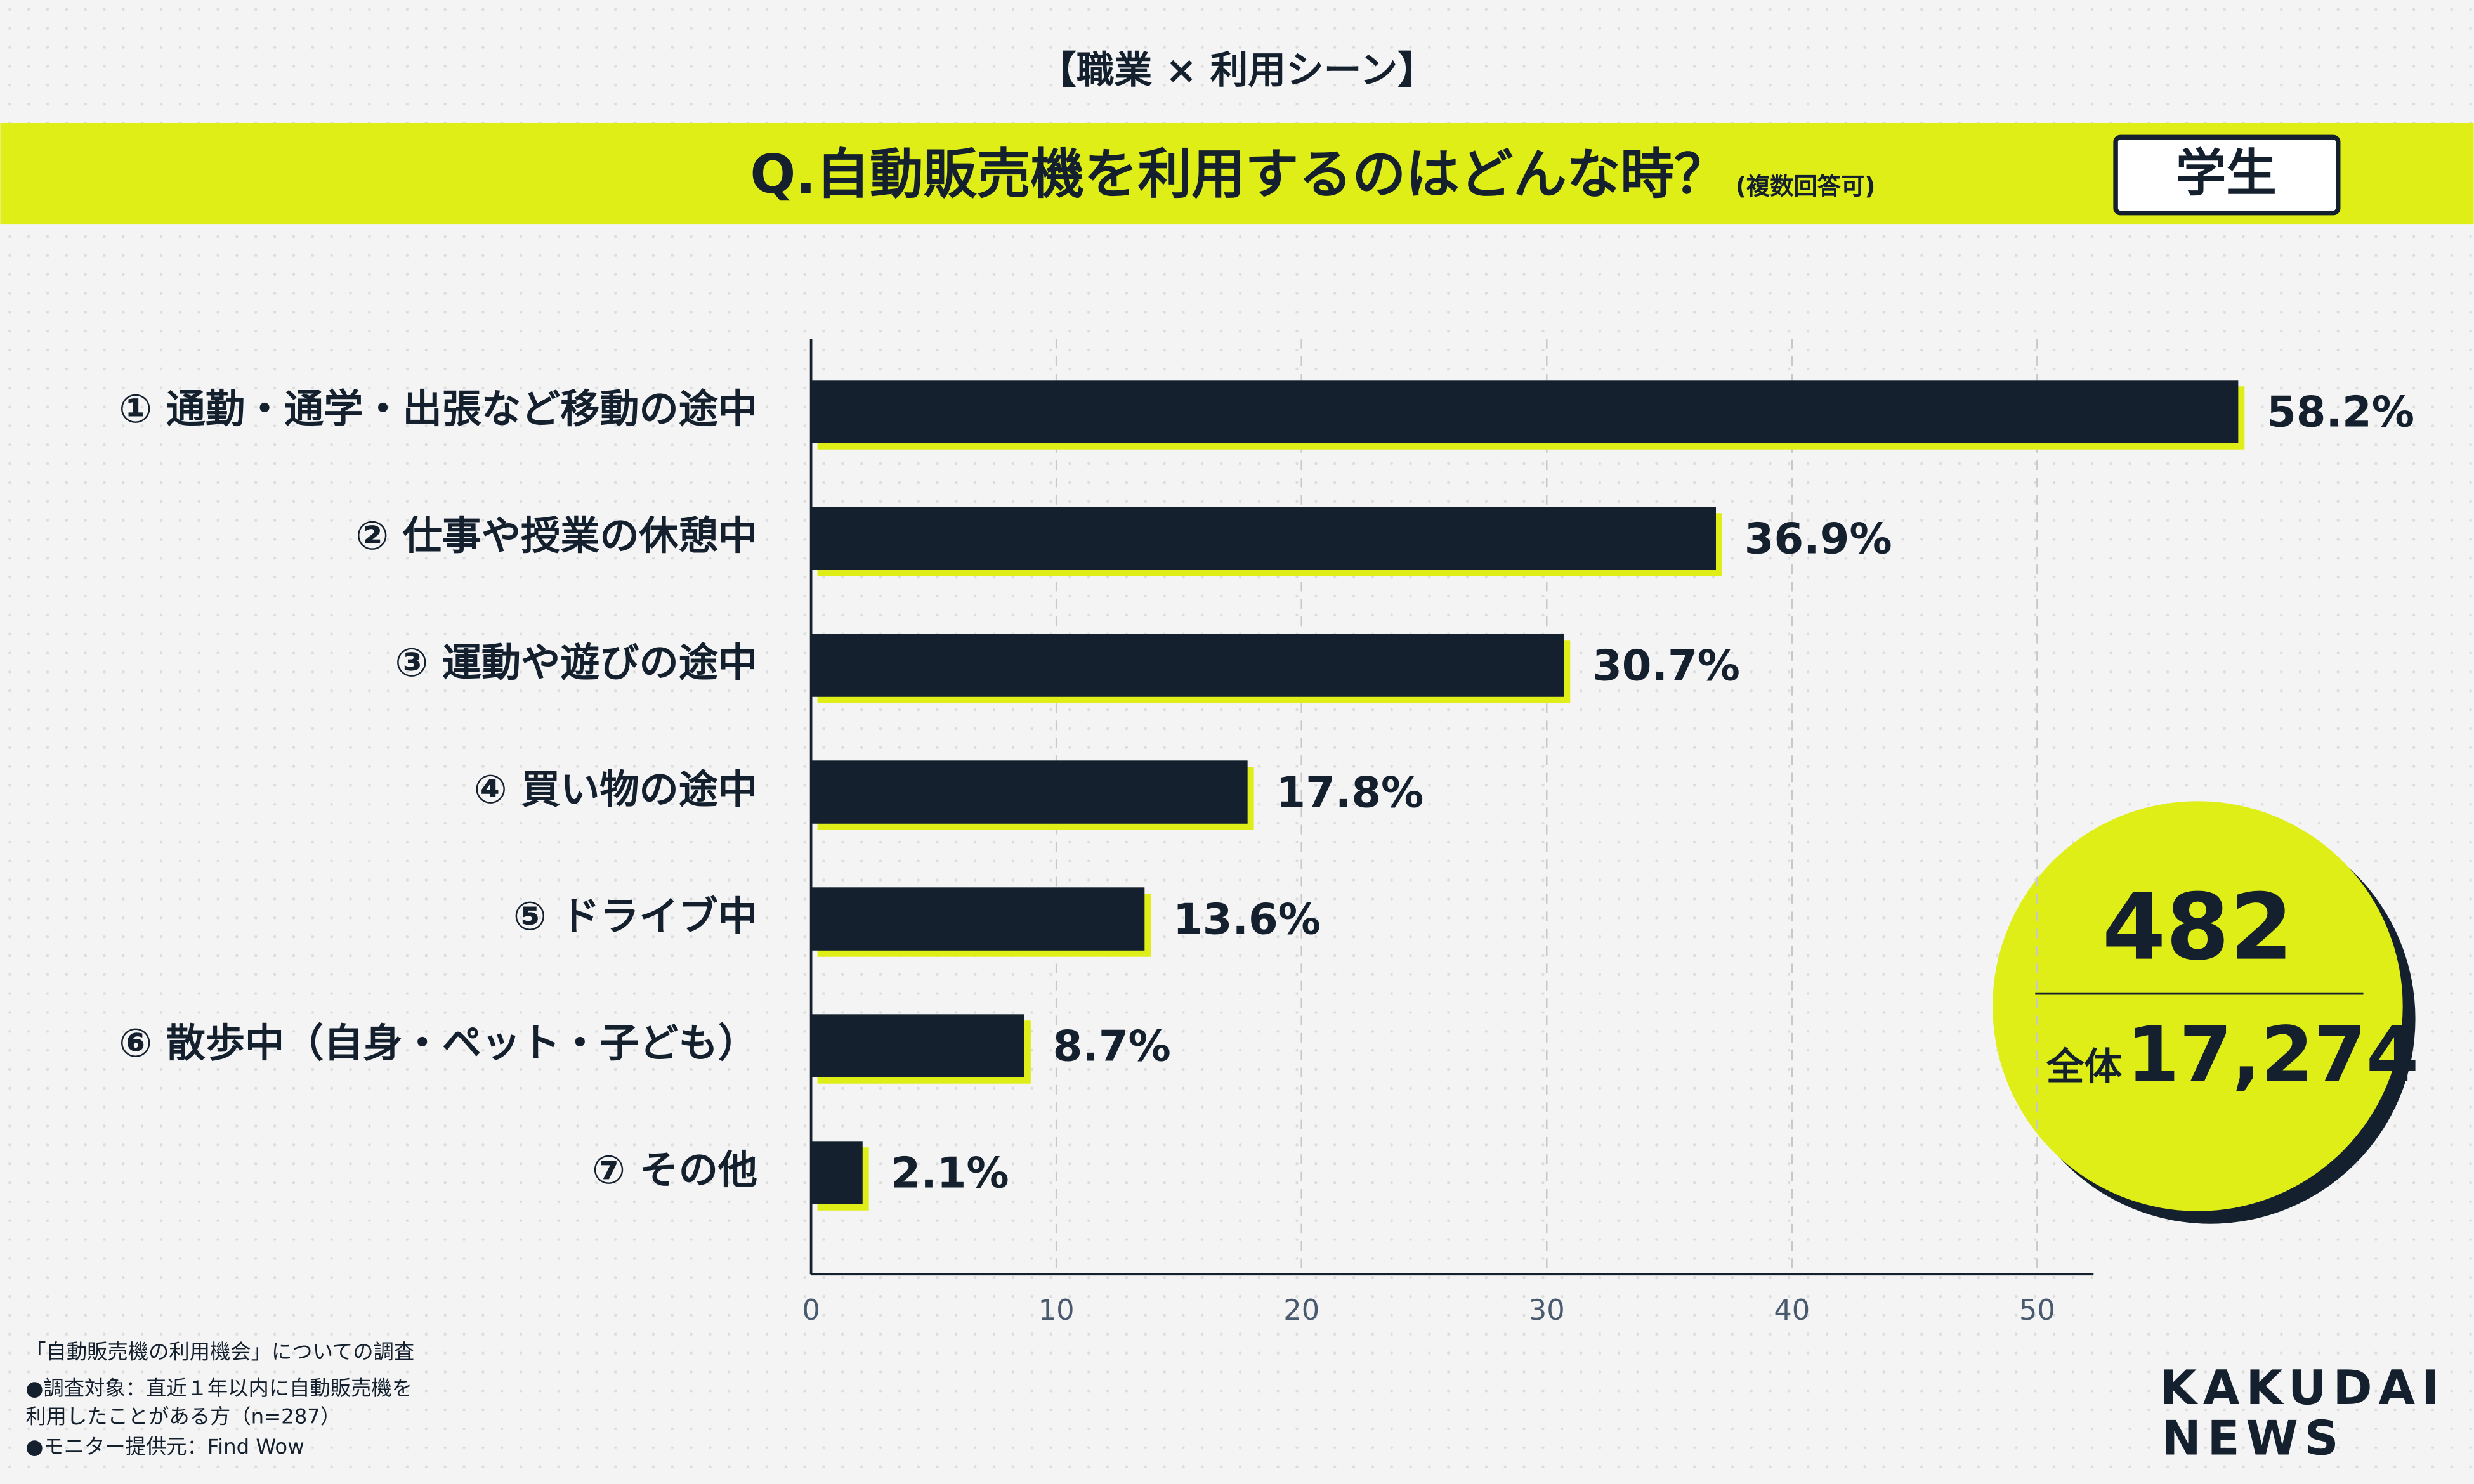 The height and width of the screenshot is (1484, 2474). I want to click on note: ●調査対象：直近１年以内に自動販売機を, so click(218, 1388).